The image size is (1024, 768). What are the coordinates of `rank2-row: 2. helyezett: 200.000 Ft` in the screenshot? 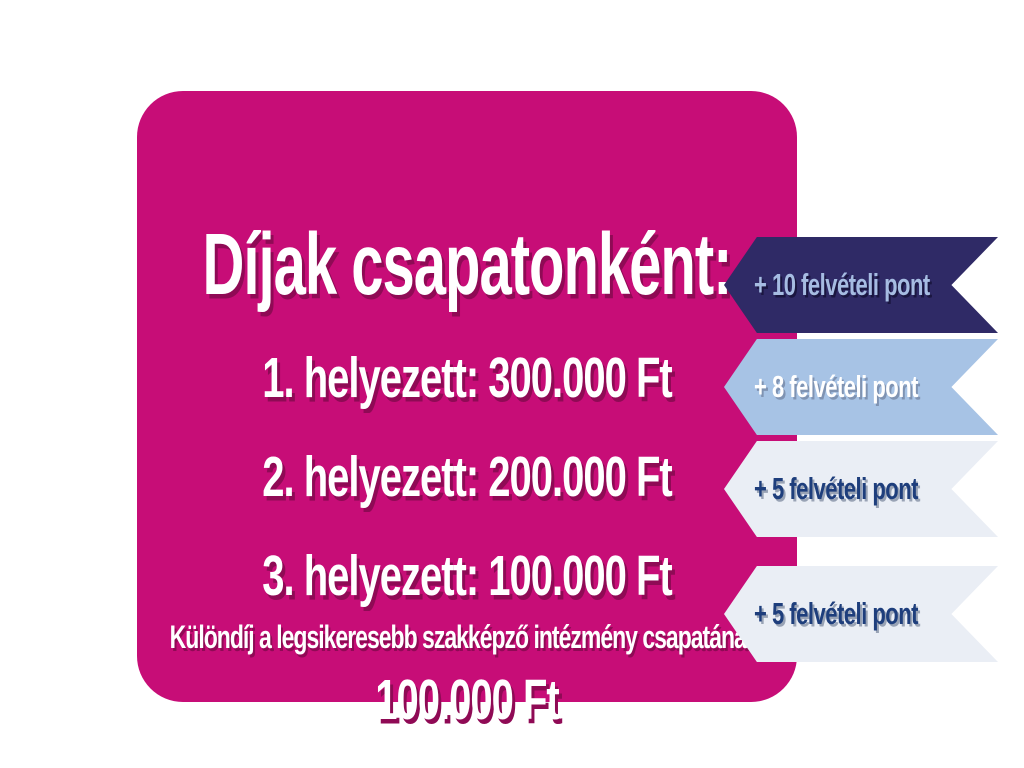 It's located at (467, 477).